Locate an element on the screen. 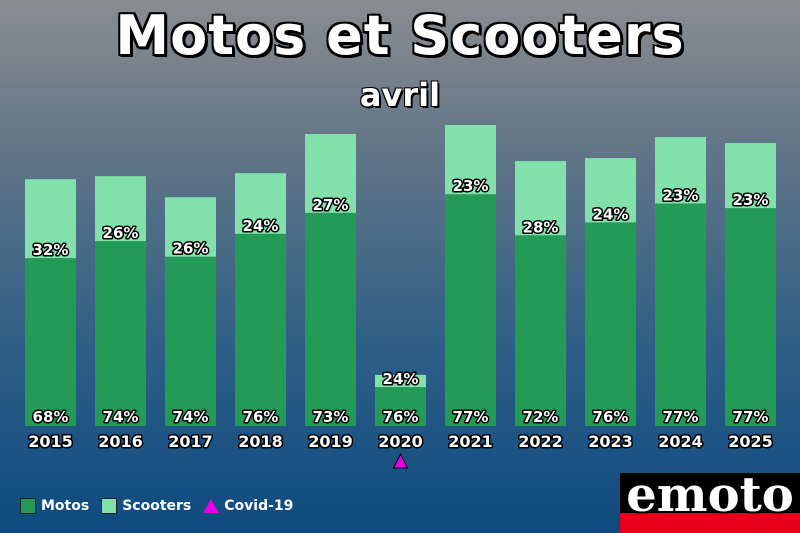 The width and height of the screenshot is (800, 533). bar-motos-2018 is located at coordinates (260, 329).